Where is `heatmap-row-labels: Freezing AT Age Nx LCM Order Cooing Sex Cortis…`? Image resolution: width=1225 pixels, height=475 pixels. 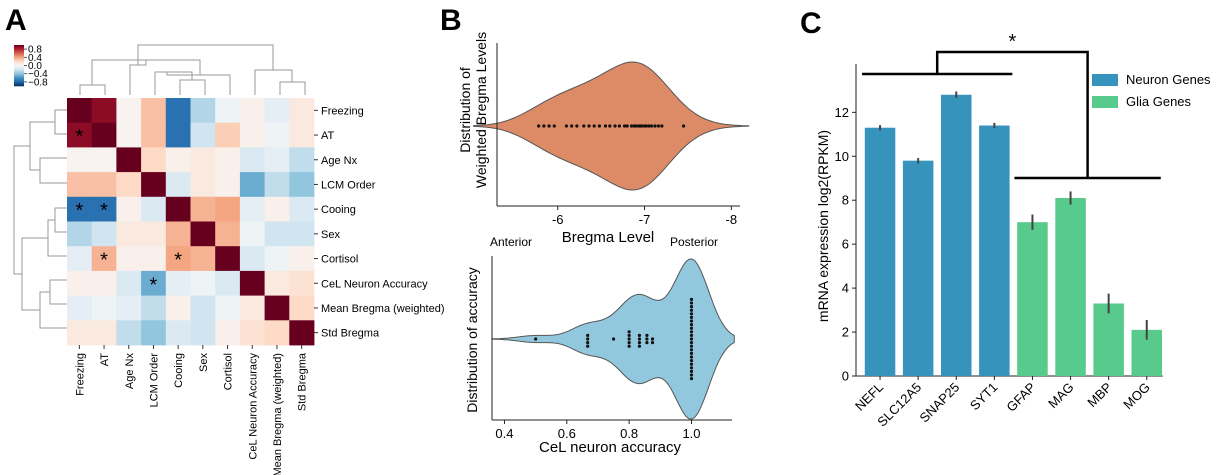
heatmap-row-labels: Freezing AT Age Nx LCM Order Cooing Sex Cortis… is located at coordinates (379, 222).